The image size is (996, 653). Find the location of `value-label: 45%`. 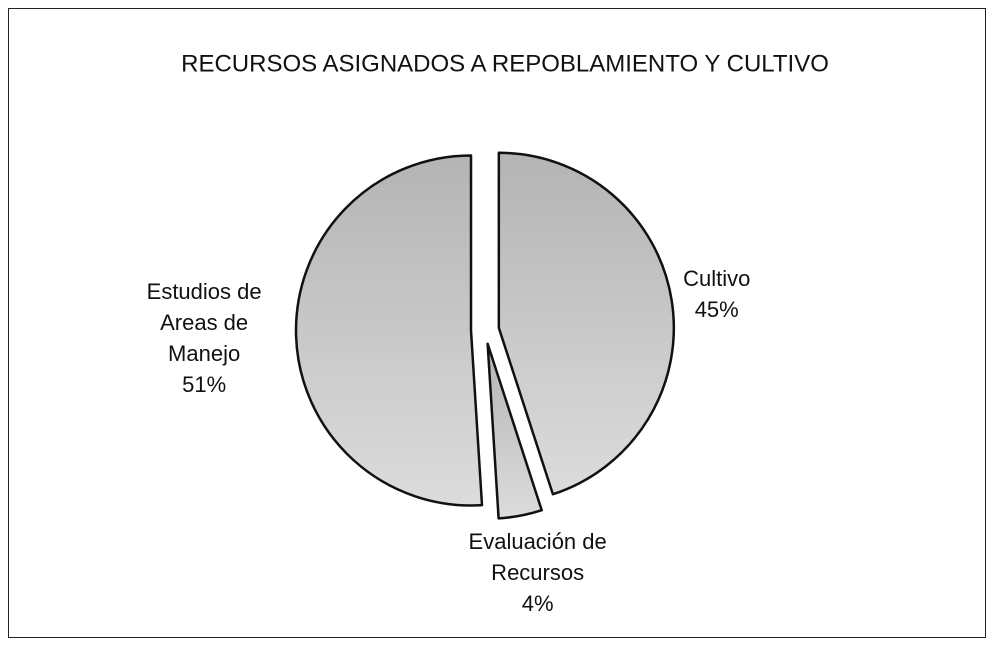

value-label: 45% is located at coordinates (716, 309).